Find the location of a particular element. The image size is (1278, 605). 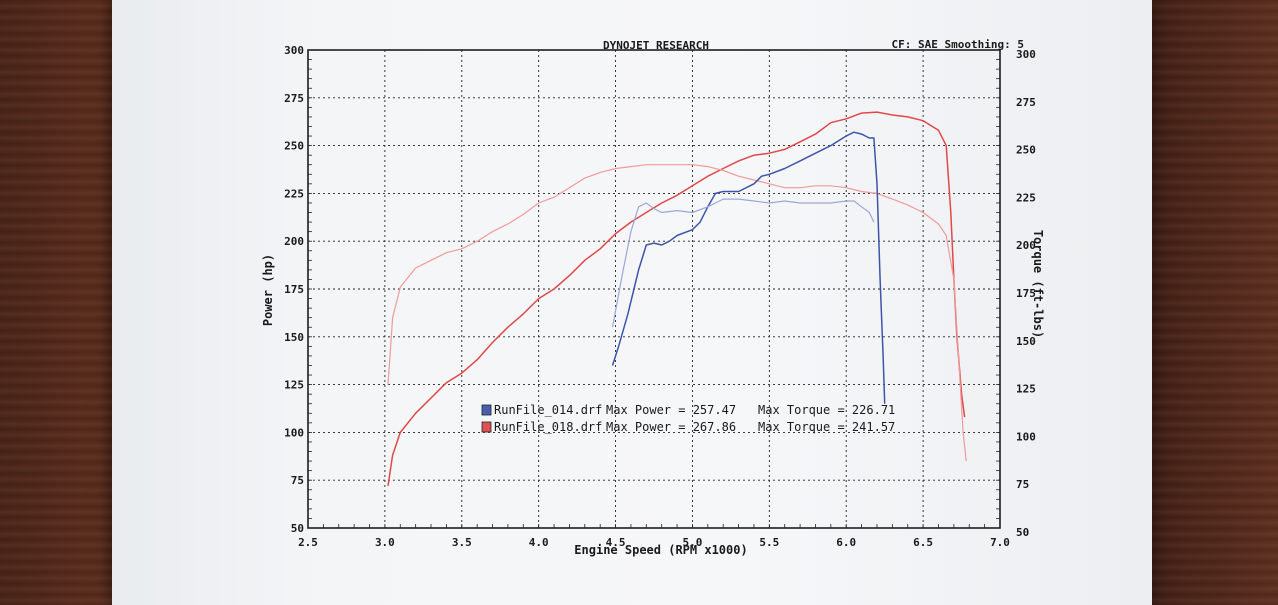

x-tick-label-4.5: 4.5 is located at coordinates (616, 542).